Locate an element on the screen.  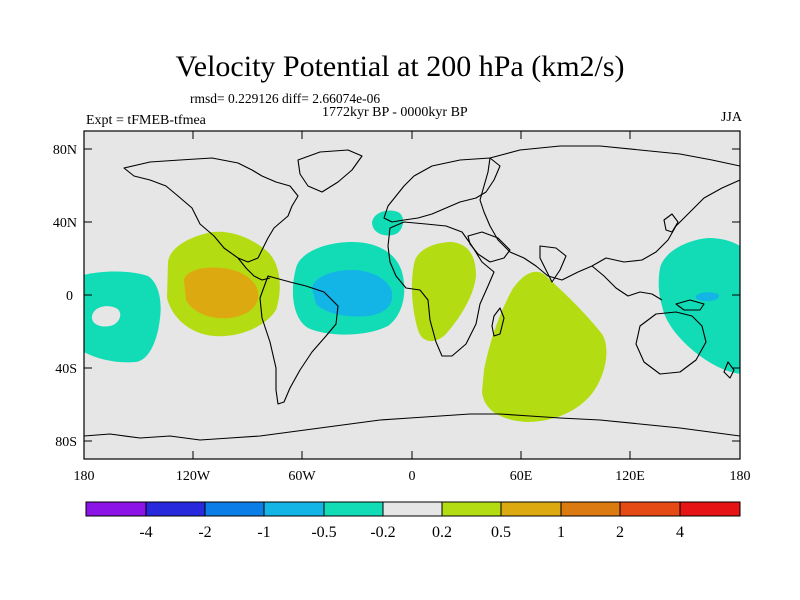
lon-label: 120W is located at coordinates (193, 476).